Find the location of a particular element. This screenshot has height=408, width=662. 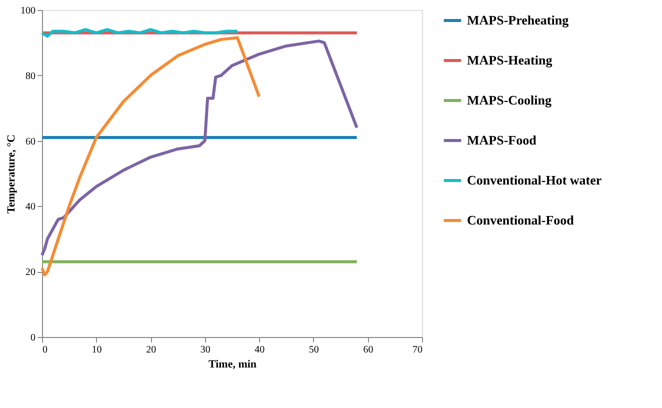

legend-label: MAPS-Cooling is located at coordinates (509, 100).